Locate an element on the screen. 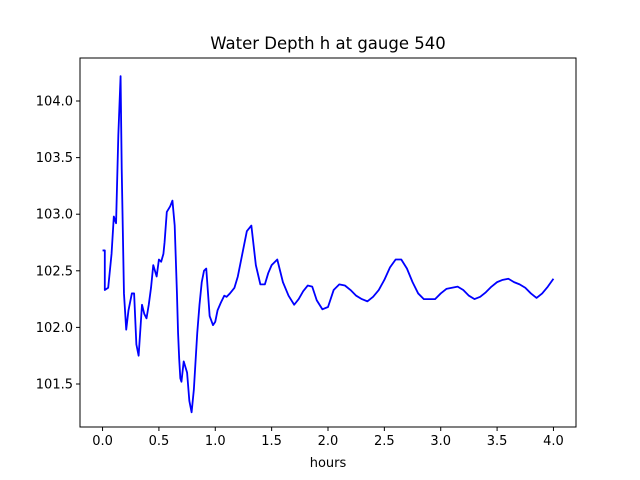  x-tick-label: 3.0 is located at coordinates (440, 441).